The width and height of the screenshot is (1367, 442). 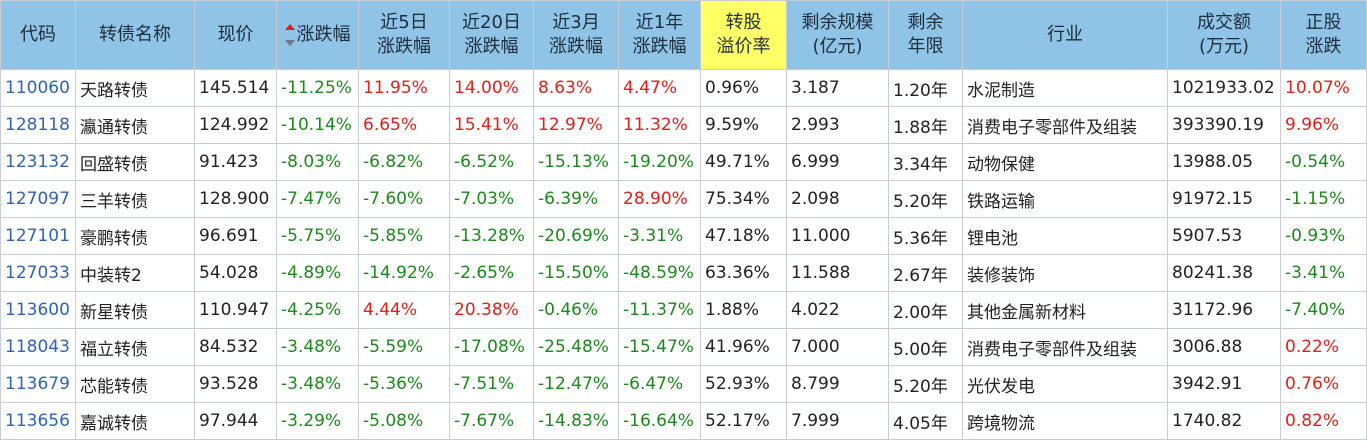 I want to click on column-header-name: 转债名称, so click(x=135, y=35).